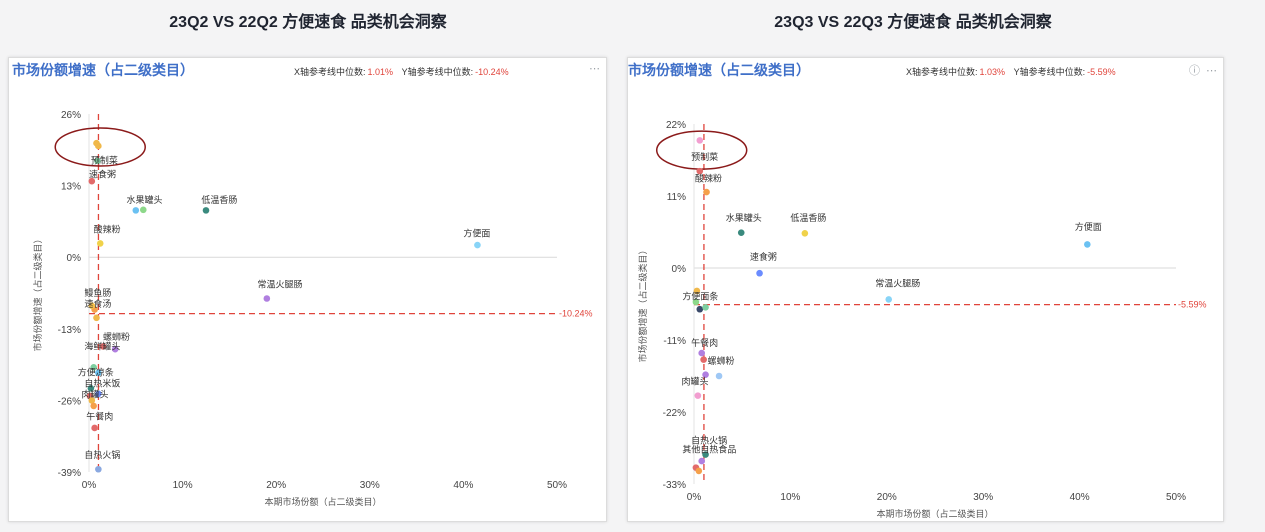 The image size is (1265, 532). What do you see at coordinates (1194, 71) in the screenshot?
I see `info-icon: ⓘ` at bounding box center [1194, 71].